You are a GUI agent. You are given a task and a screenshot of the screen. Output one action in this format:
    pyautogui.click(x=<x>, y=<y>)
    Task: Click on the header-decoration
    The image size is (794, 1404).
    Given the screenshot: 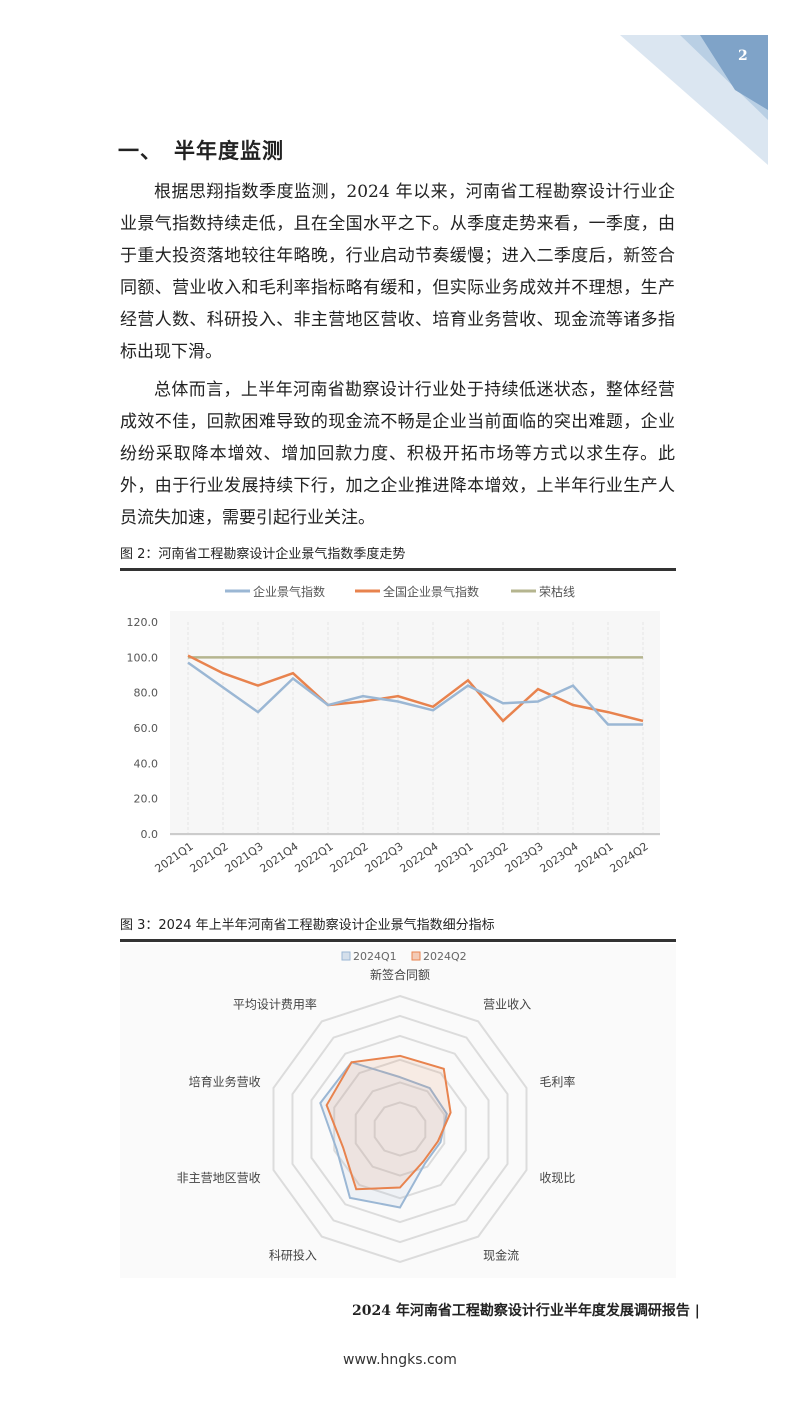 What is the action you would take?
    pyautogui.click(x=694, y=100)
    